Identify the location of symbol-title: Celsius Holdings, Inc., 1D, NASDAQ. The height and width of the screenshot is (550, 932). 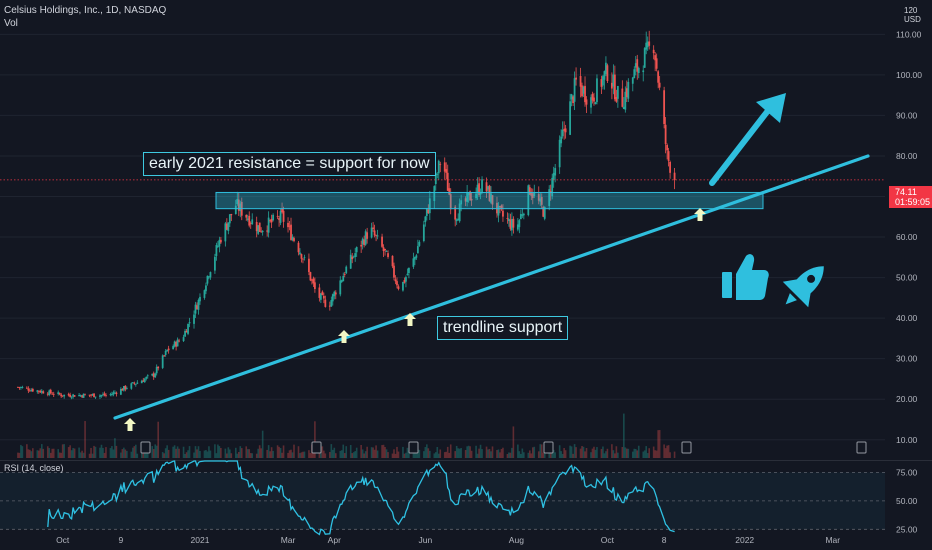
(85, 10).